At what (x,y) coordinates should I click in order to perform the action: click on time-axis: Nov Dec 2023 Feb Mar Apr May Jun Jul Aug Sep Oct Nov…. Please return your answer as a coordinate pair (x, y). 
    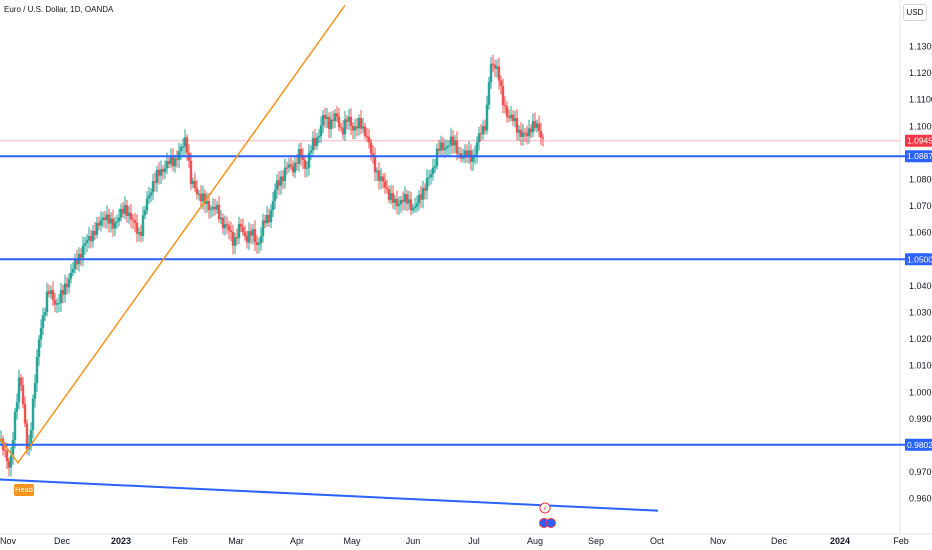
    Looking at the image, I should click on (454, 541).